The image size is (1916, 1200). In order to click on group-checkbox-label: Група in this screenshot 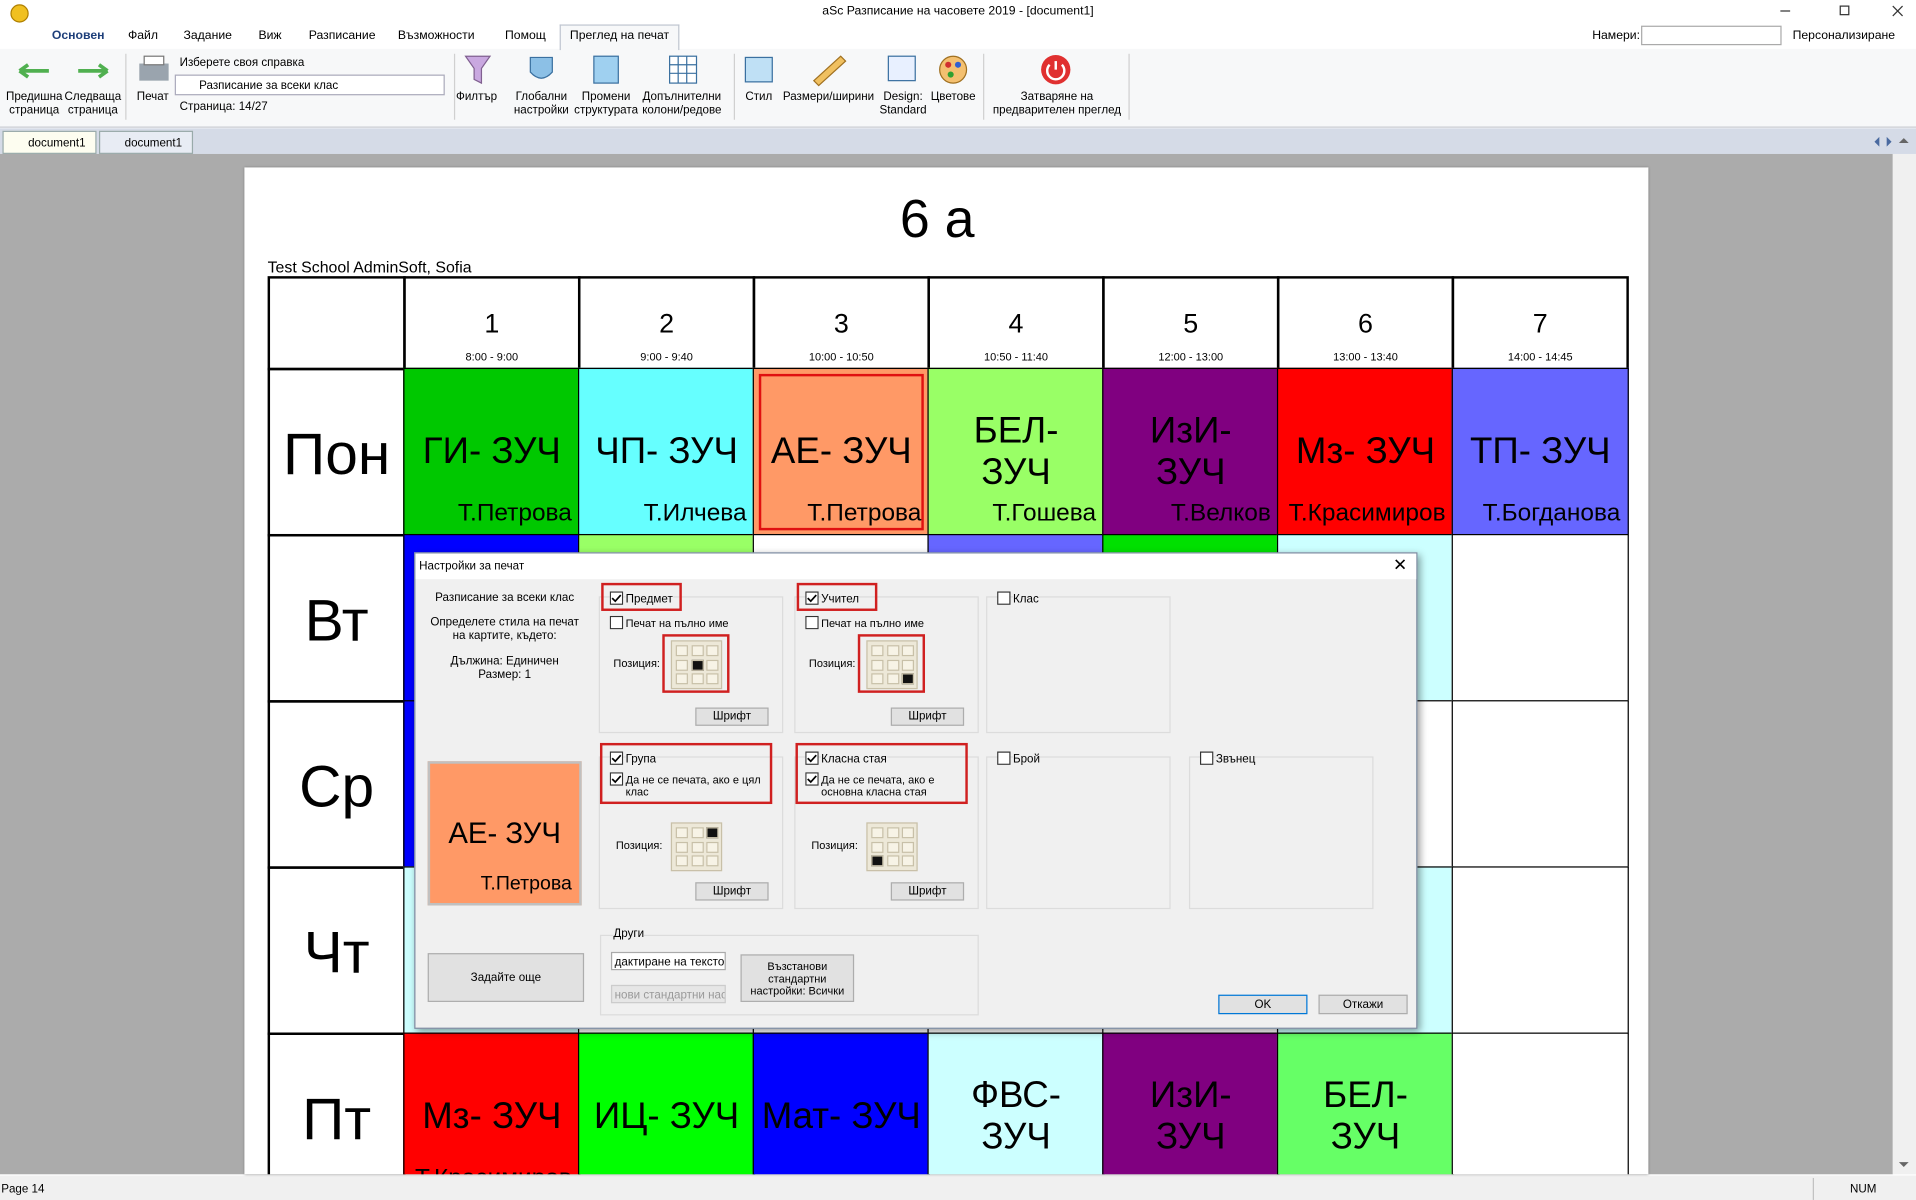, I will do `click(641, 759)`.